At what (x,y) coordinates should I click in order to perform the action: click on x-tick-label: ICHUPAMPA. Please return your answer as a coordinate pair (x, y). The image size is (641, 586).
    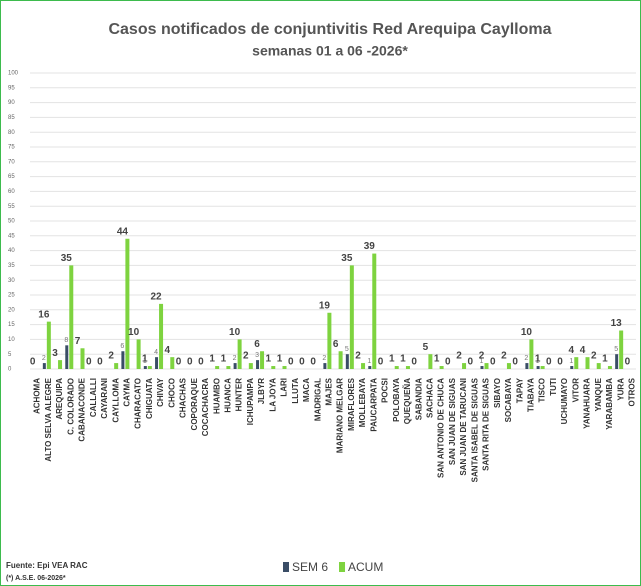
    Looking at the image, I should click on (250, 401).